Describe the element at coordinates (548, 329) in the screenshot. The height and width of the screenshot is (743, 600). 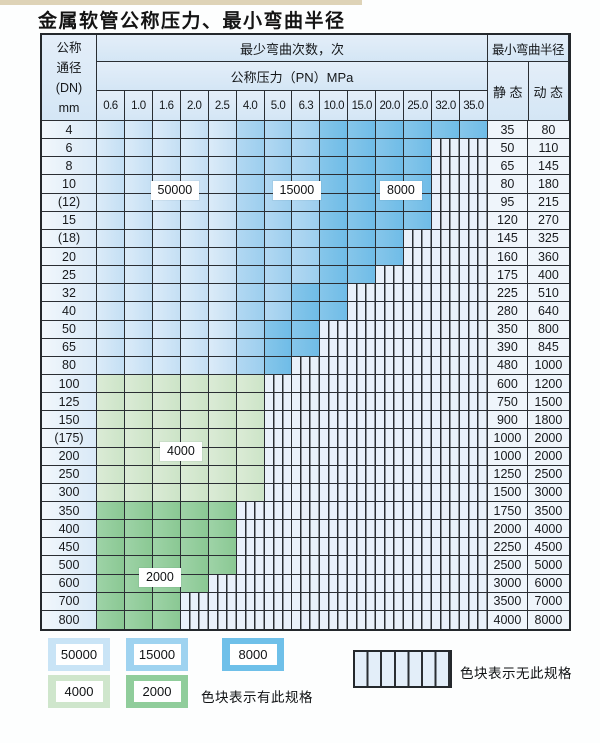
I see `dynamic-radius-value: 800` at that location.